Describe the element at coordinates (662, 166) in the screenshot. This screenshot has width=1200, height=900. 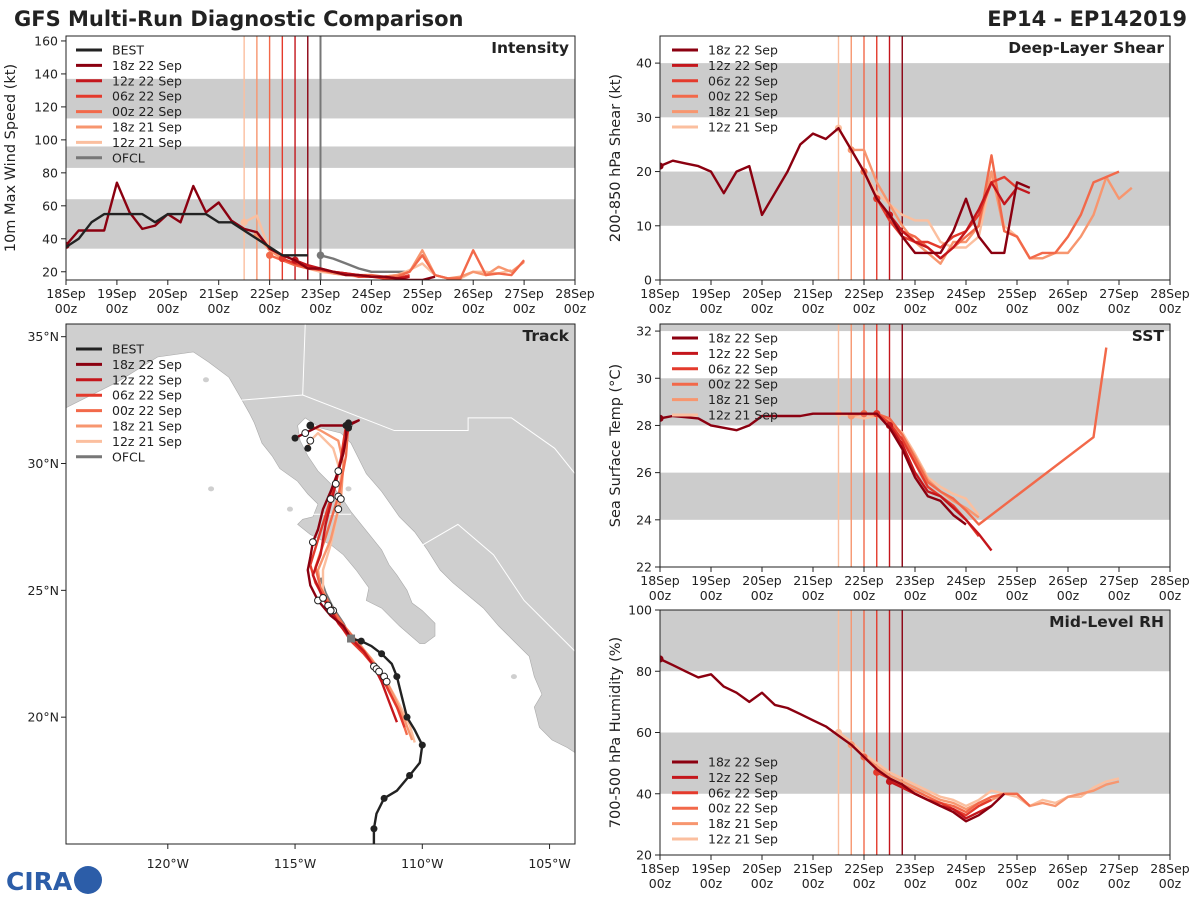
I see `series-init-marker-18z-22-sep` at that location.